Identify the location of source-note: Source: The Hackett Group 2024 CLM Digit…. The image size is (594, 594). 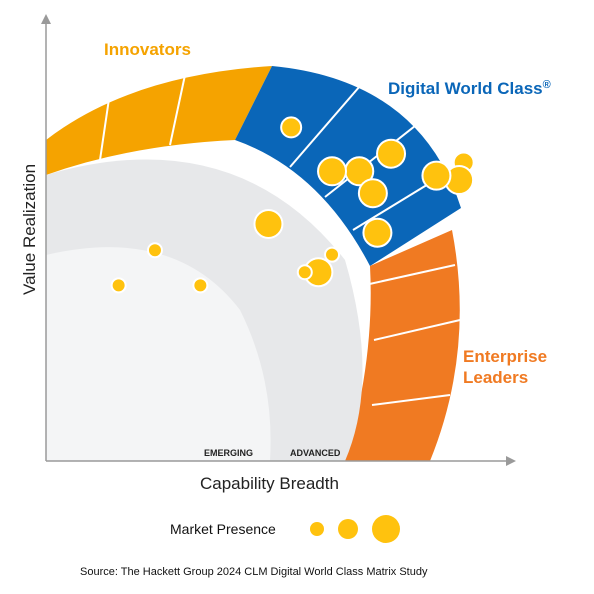
(254, 572).